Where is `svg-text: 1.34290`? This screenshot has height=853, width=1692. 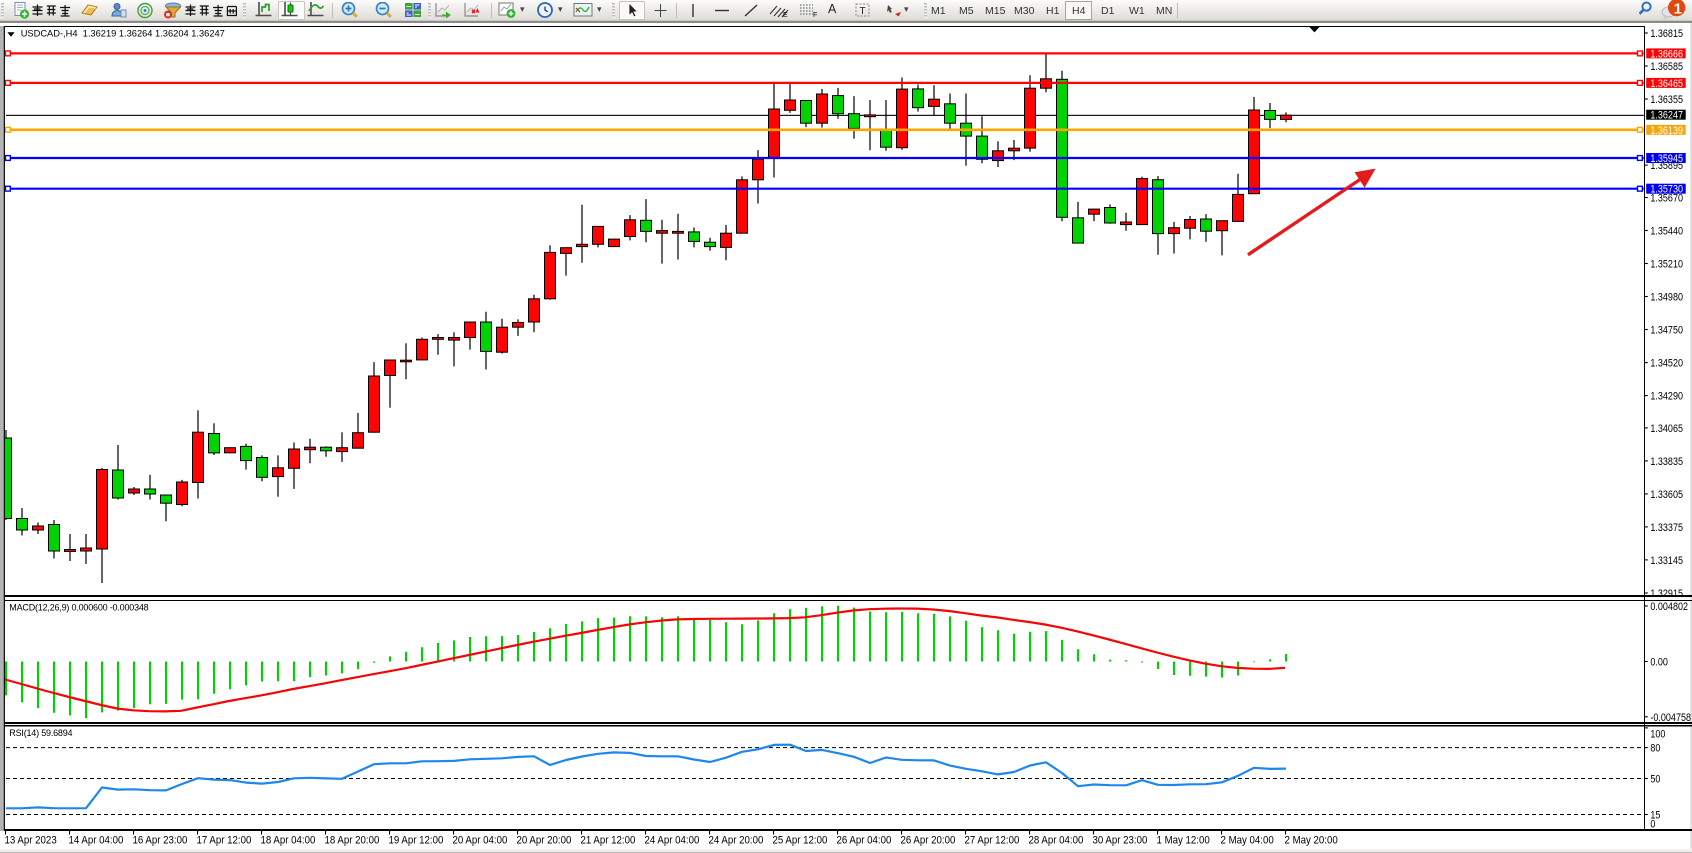
svg-text: 1.34290 is located at coordinates (1666, 397).